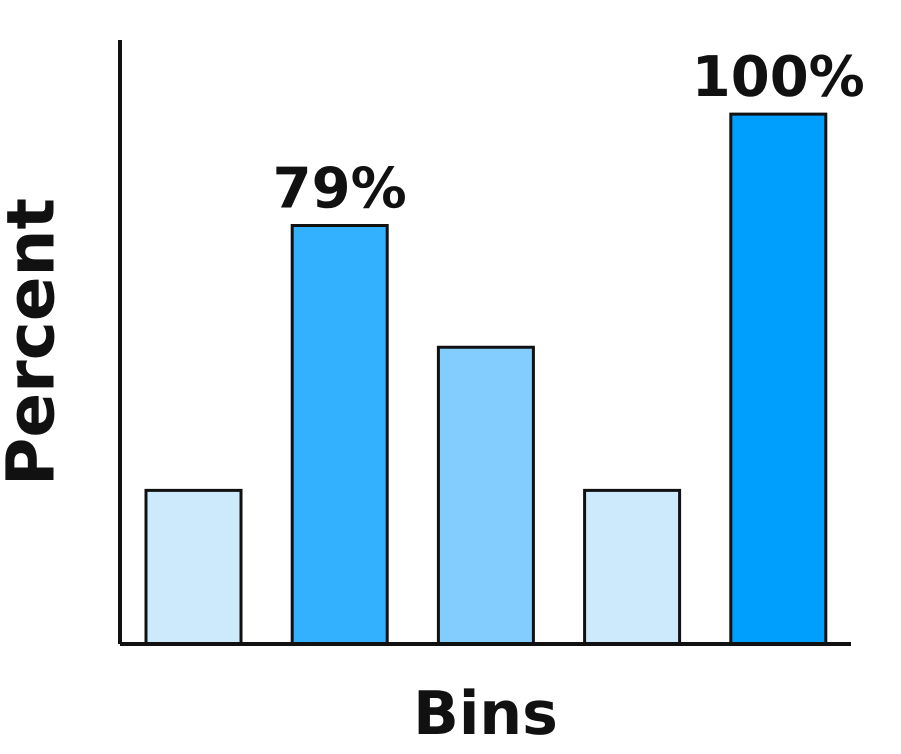  What do you see at coordinates (485, 714) in the screenshot?
I see `x-axis-title: Bins` at bounding box center [485, 714].